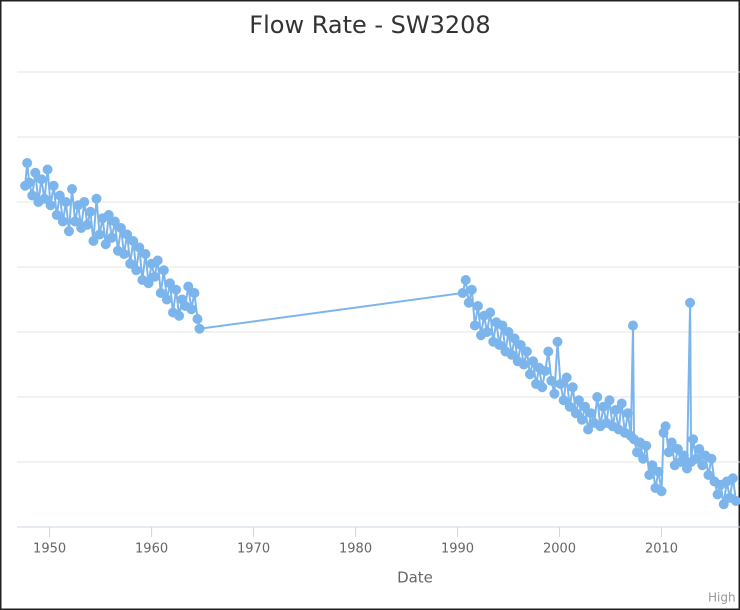 The height and width of the screenshot is (610, 740). Describe the element at coordinates (457, 549) in the screenshot. I see `x-tick-label: 1990` at that location.